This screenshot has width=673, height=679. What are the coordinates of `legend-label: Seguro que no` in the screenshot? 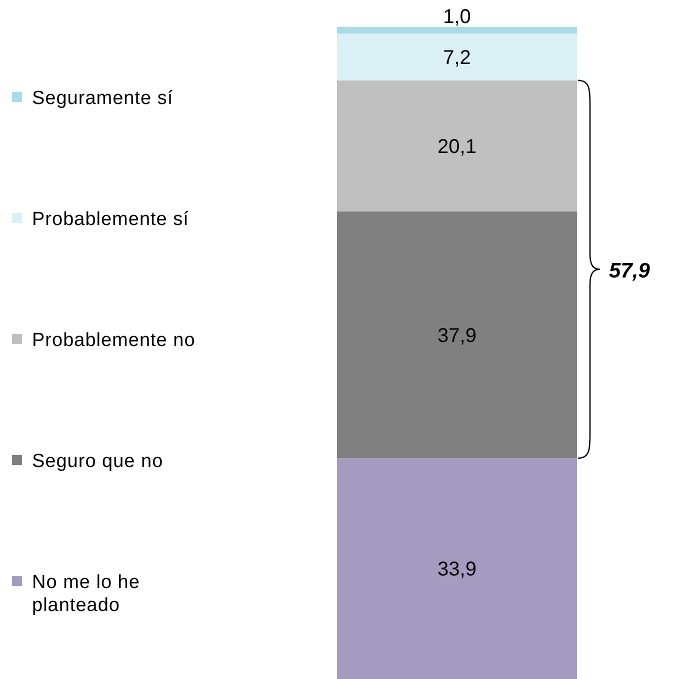 It's located at (98, 461).